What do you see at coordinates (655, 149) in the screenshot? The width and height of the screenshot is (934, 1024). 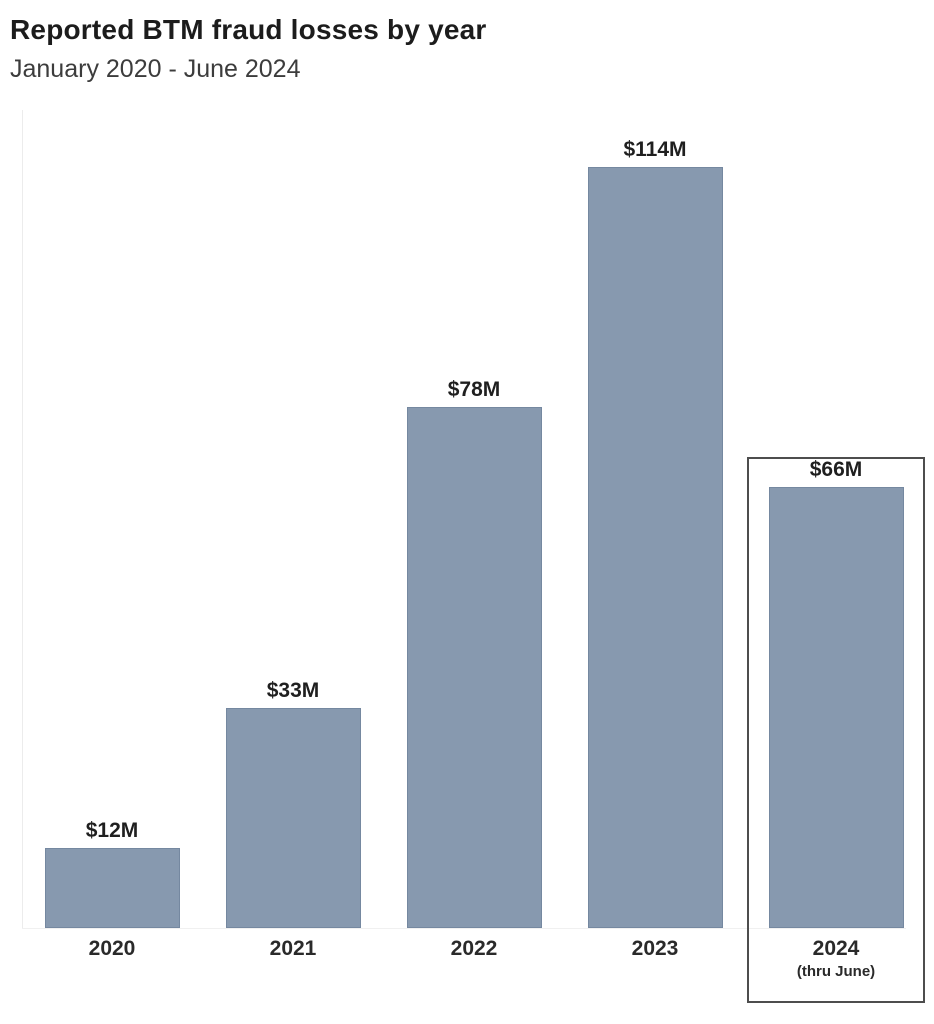 I see `bar-value-label-2023: $114M` at bounding box center [655, 149].